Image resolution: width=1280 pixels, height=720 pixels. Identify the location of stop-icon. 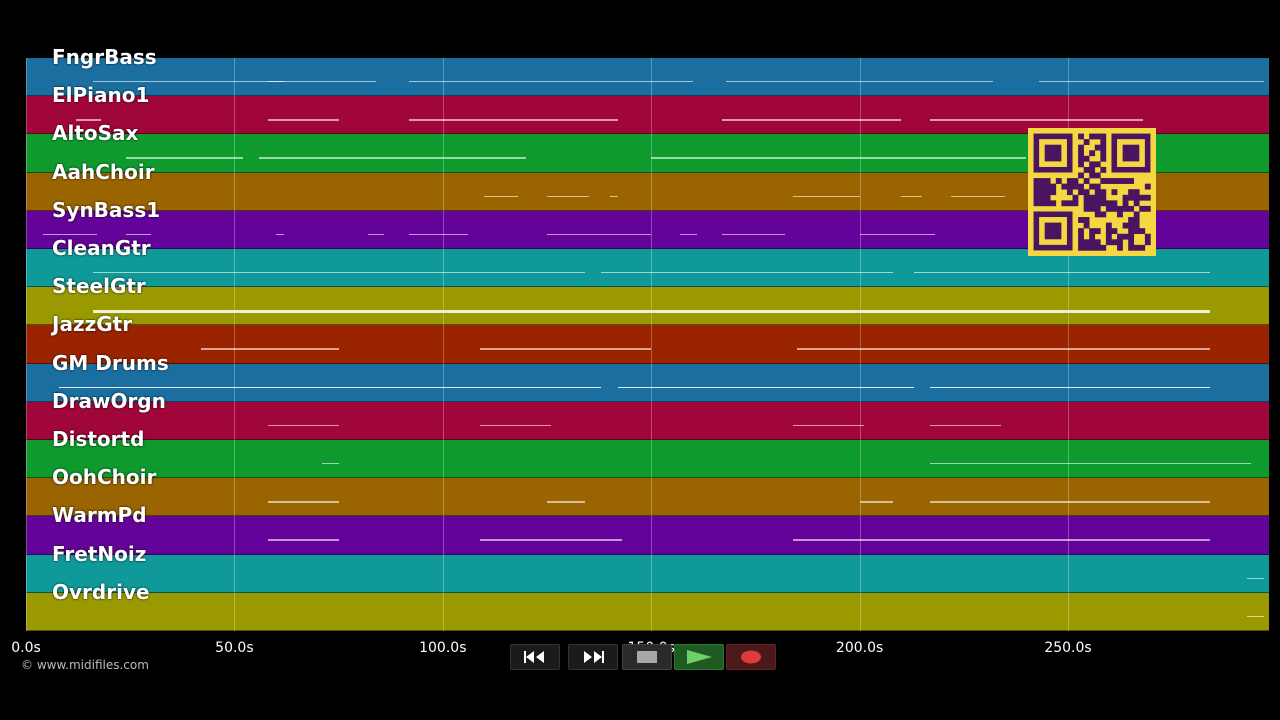
(647, 657).